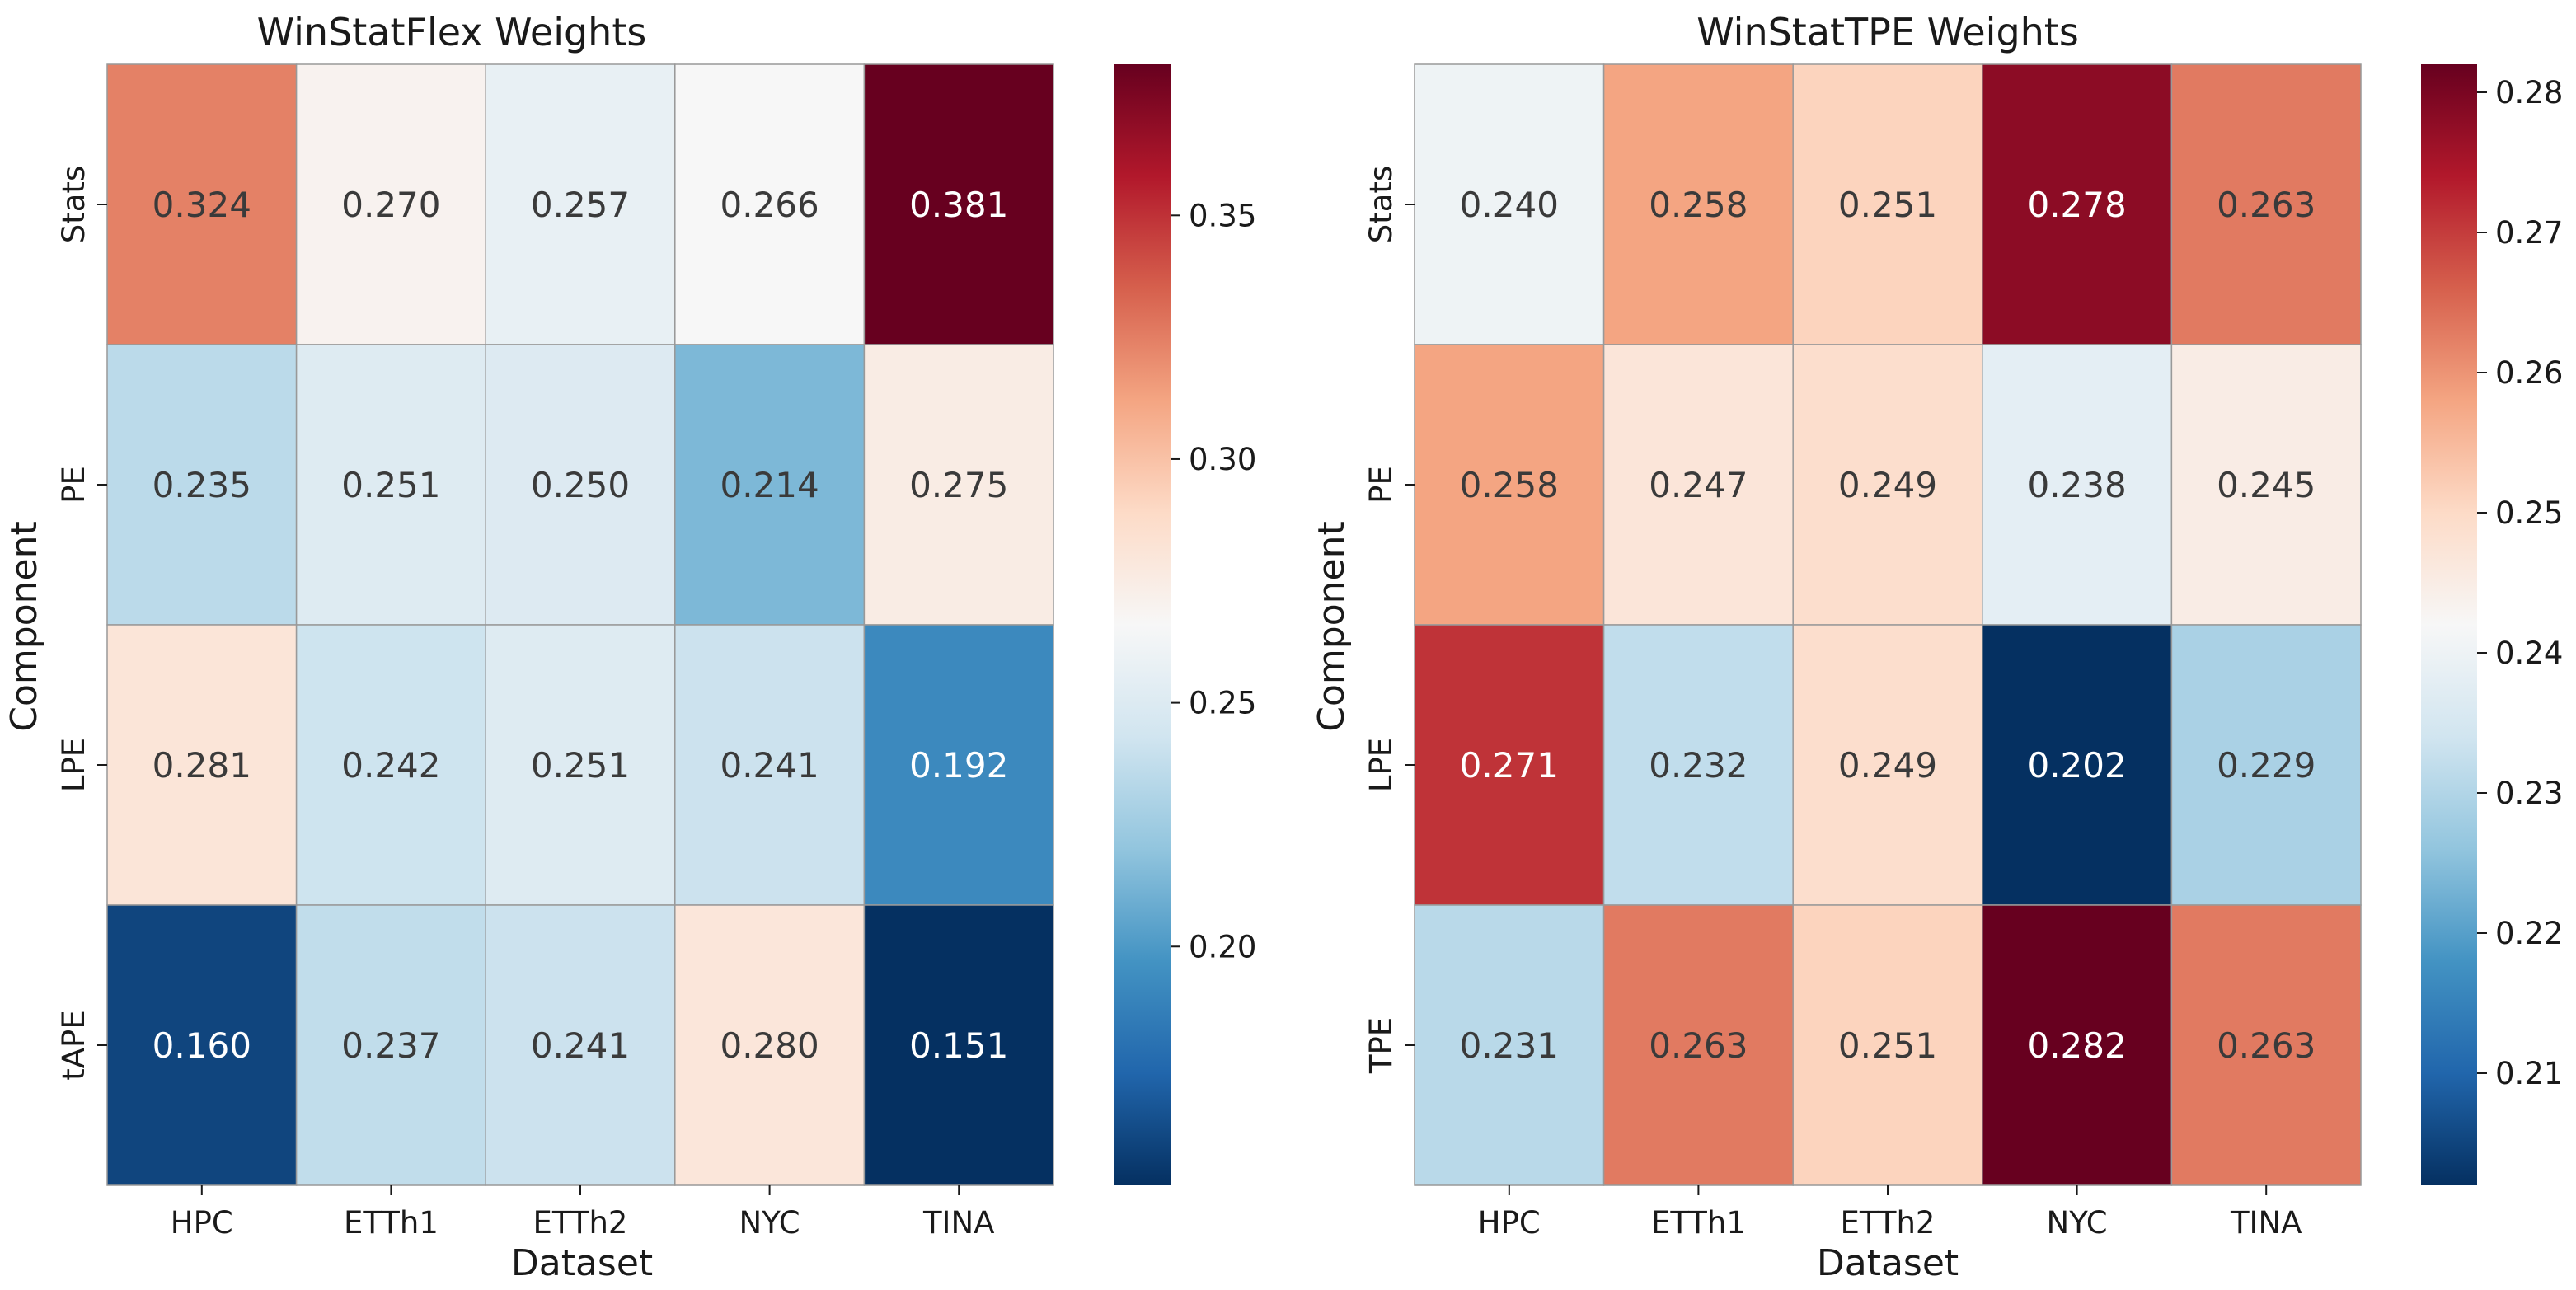 The image size is (2576, 1290). I want to click on cell-value-label: 0.247, so click(1699, 485).